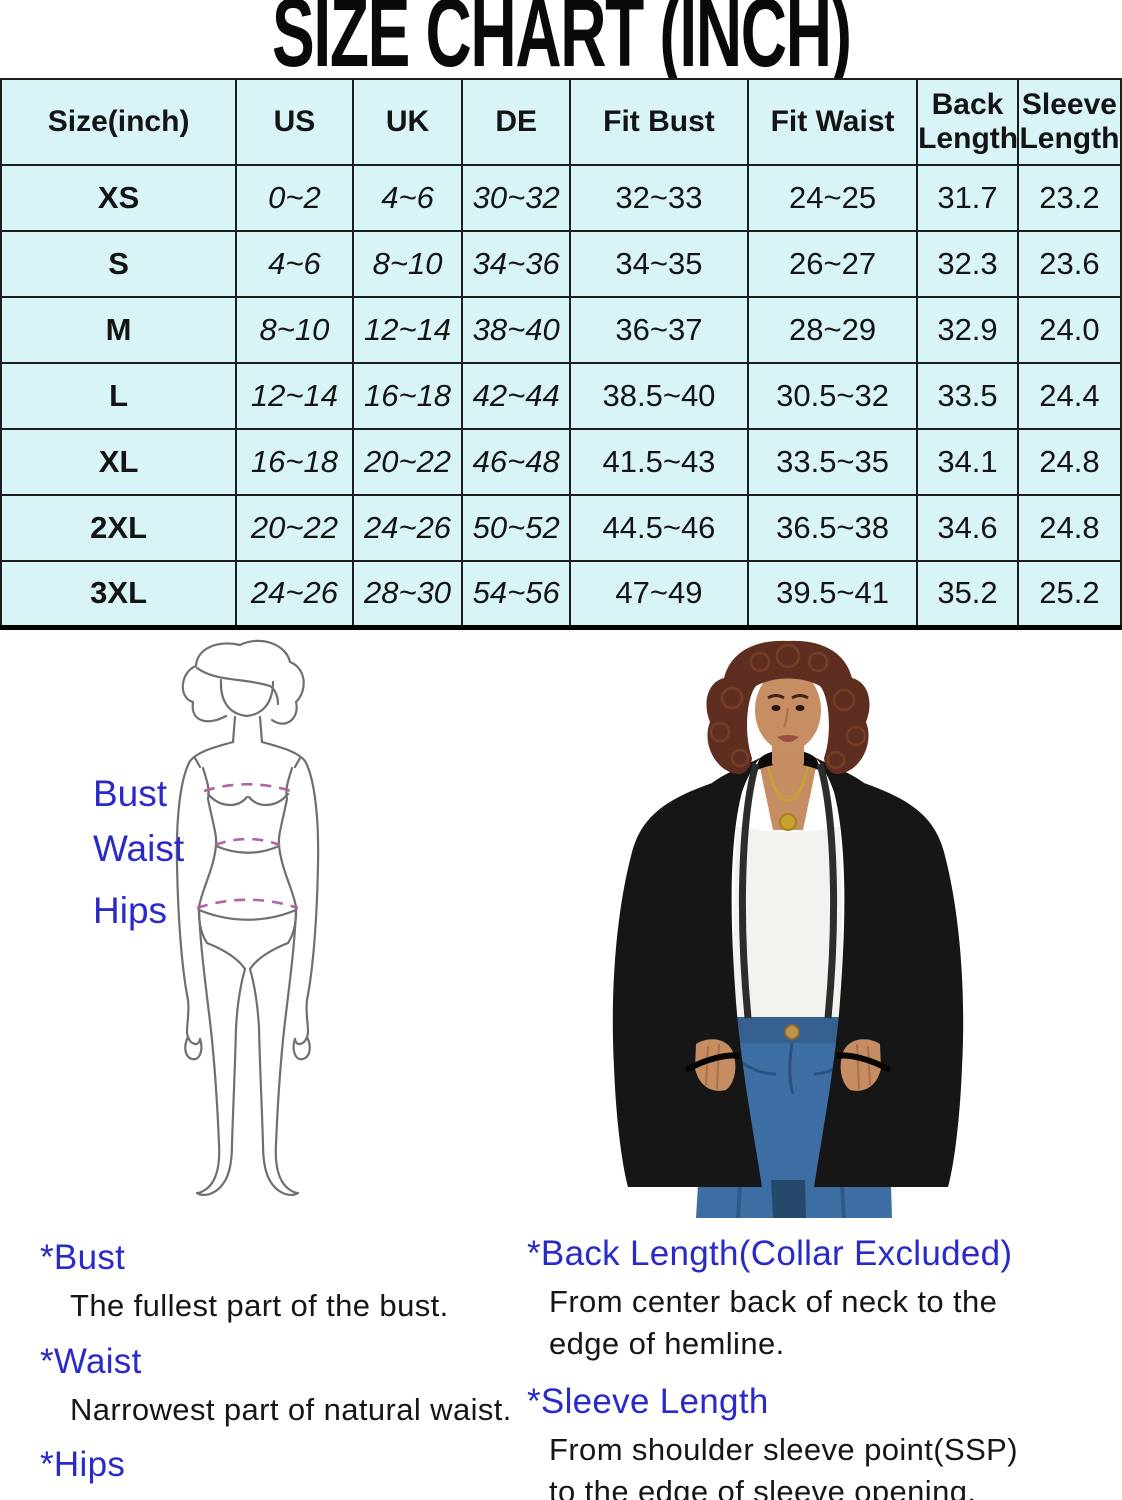 The width and height of the screenshot is (1122, 1500). I want to click on uk-cell: 24~26, so click(407, 528).